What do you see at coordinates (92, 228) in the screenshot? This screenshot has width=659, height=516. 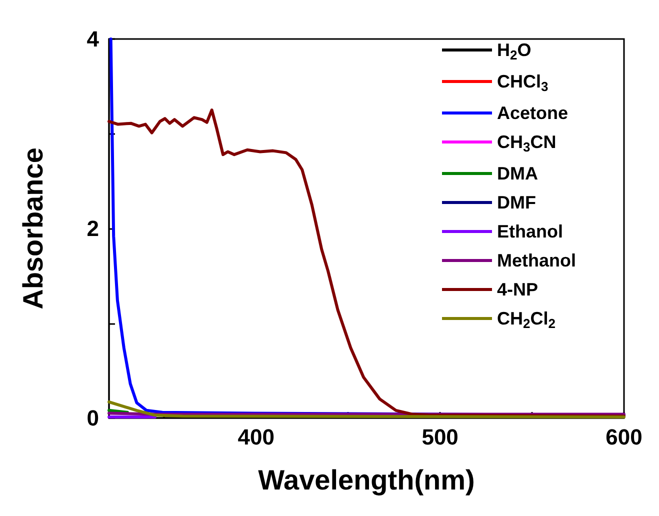 I see `y-tick-label: 2` at bounding box center [92, 228].